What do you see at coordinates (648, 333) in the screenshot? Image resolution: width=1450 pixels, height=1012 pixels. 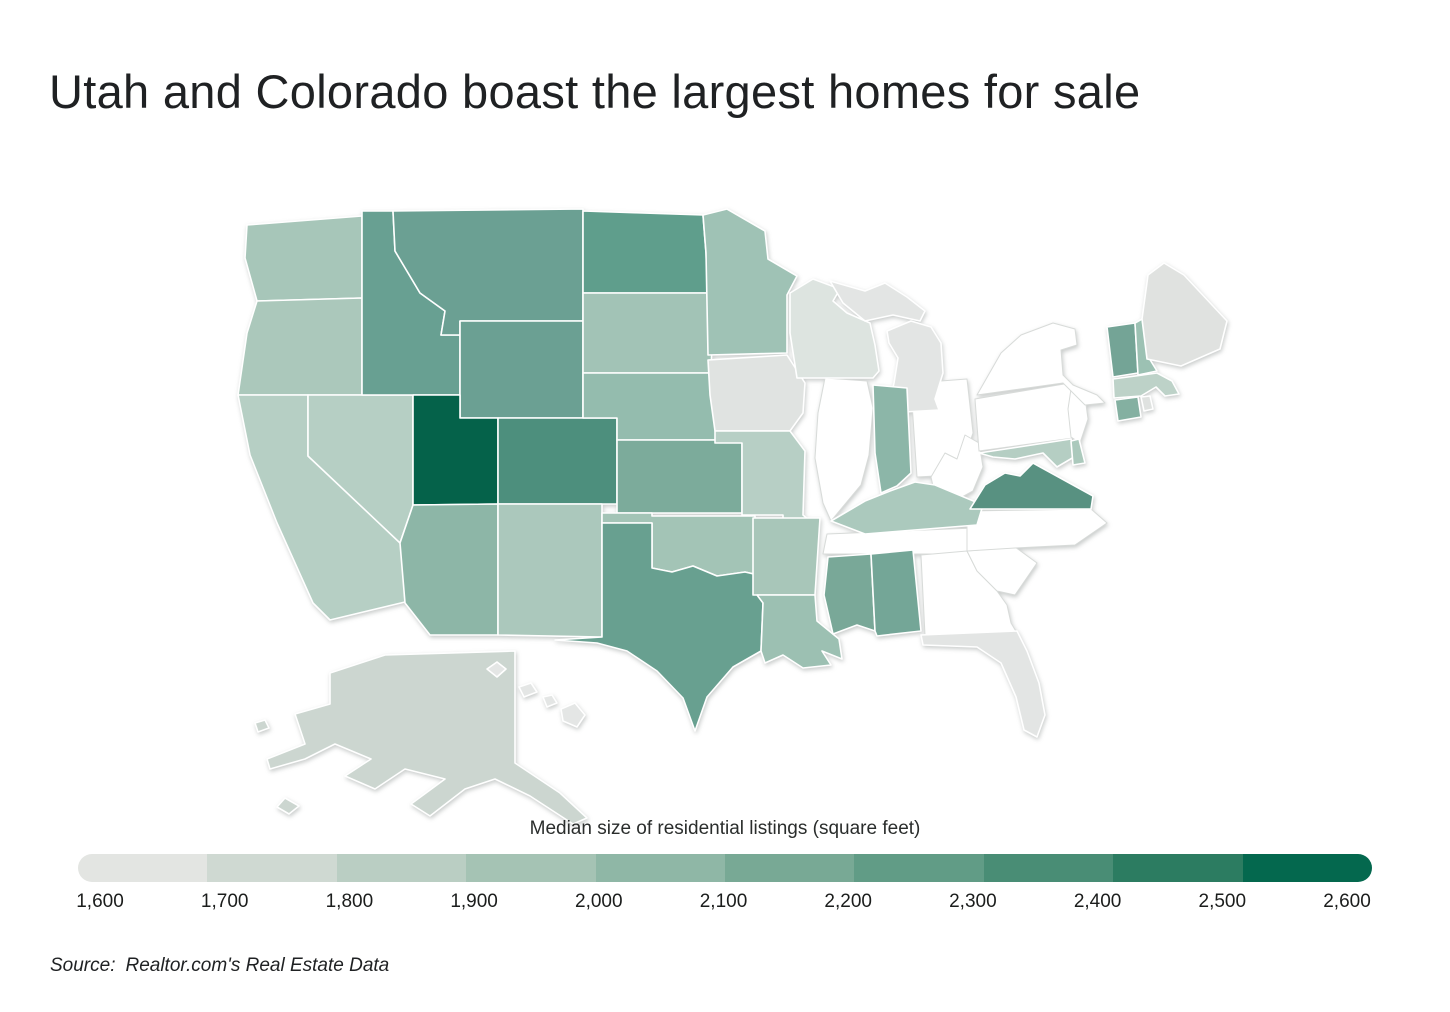 I see `state-SD: South Dakota: 1920` at bounding box center [648, 333].